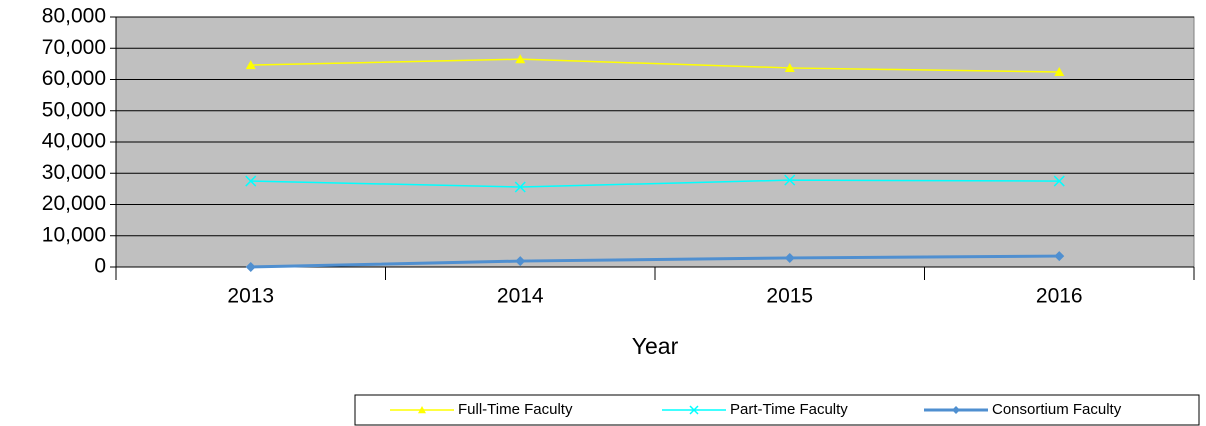 This screenshot has height=426, width=1206. What do you see at coordinates (250, 296) in the screenshot?
I see `x-tick-label: 2013` at bounding box center [250, 296].